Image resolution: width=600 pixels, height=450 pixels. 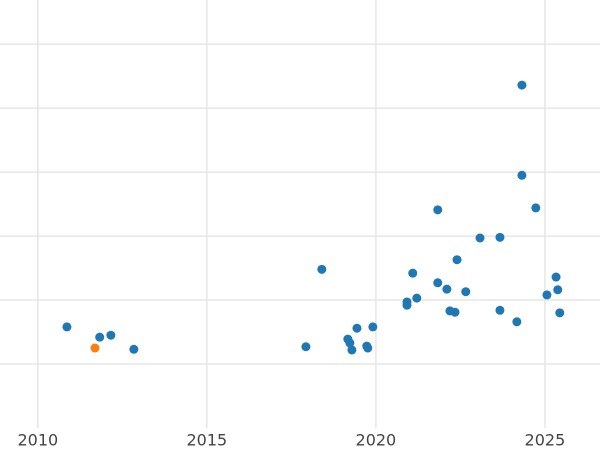 What do you see at coordinates (376, 440) in the screenshot?
I see `x-tick-label: 2020` at bounding box center [376, 440].